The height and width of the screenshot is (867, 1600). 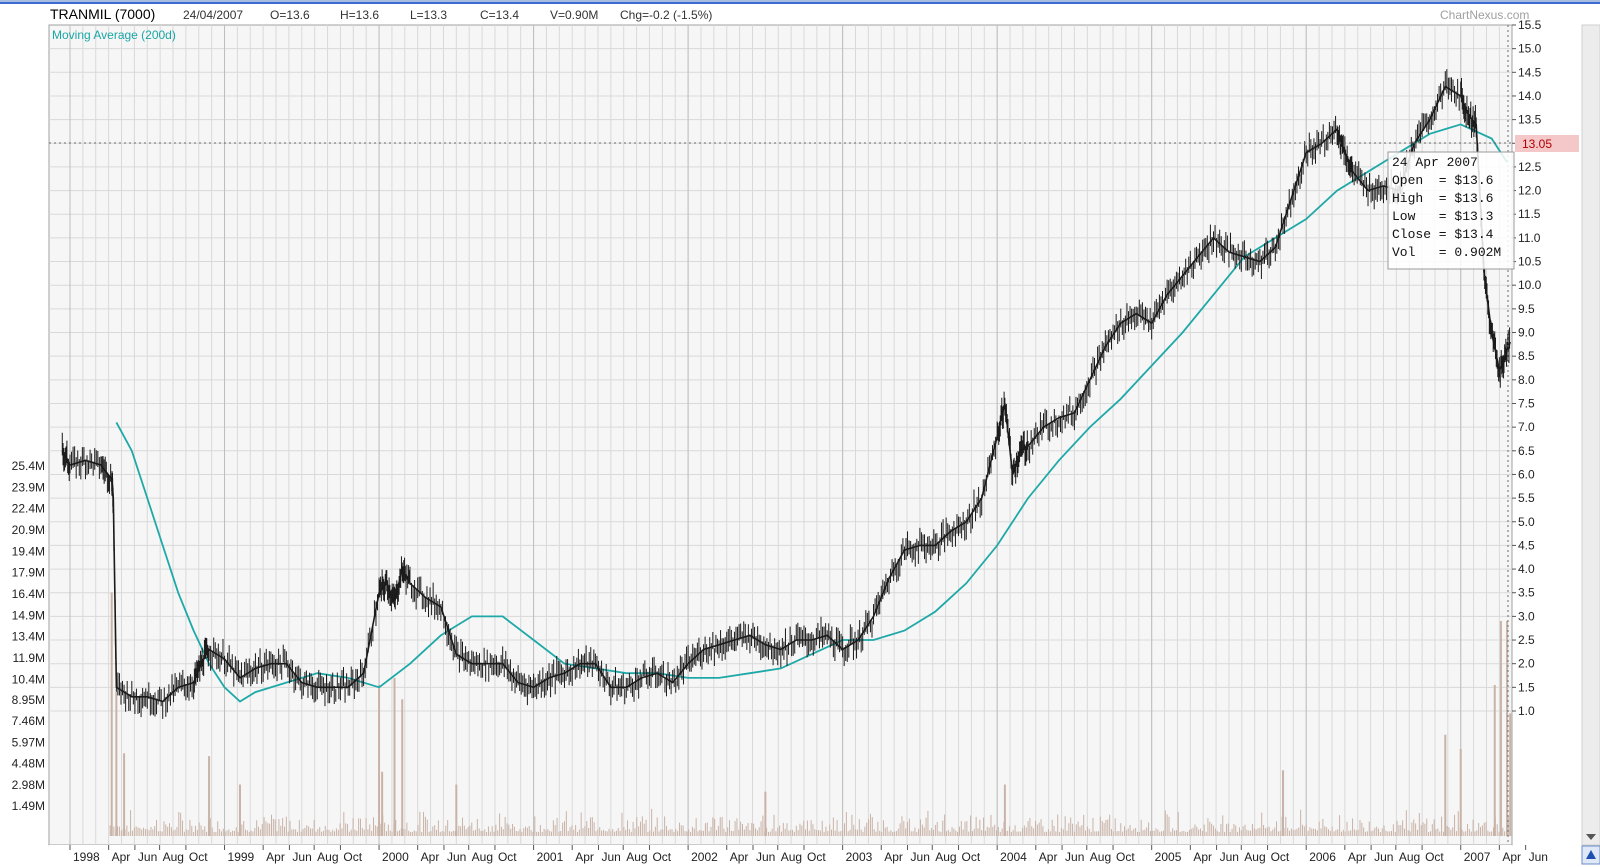 I want to click on price-axis-label: 6.5, so click(x=1526, y=451).